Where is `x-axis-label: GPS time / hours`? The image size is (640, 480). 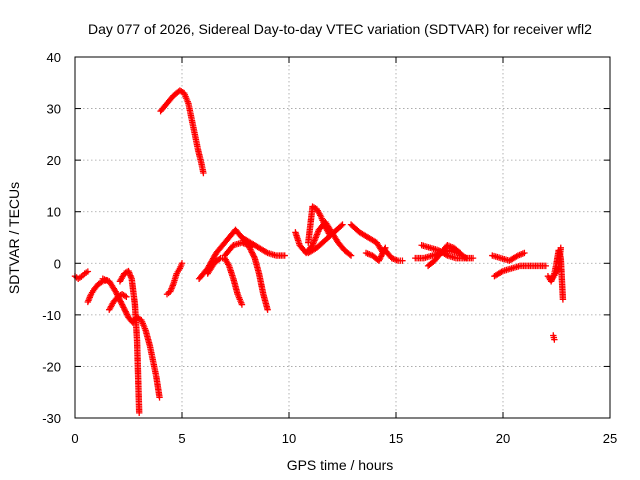
x-axis-label: GPS time / hours is located at coordinates (340, 465).